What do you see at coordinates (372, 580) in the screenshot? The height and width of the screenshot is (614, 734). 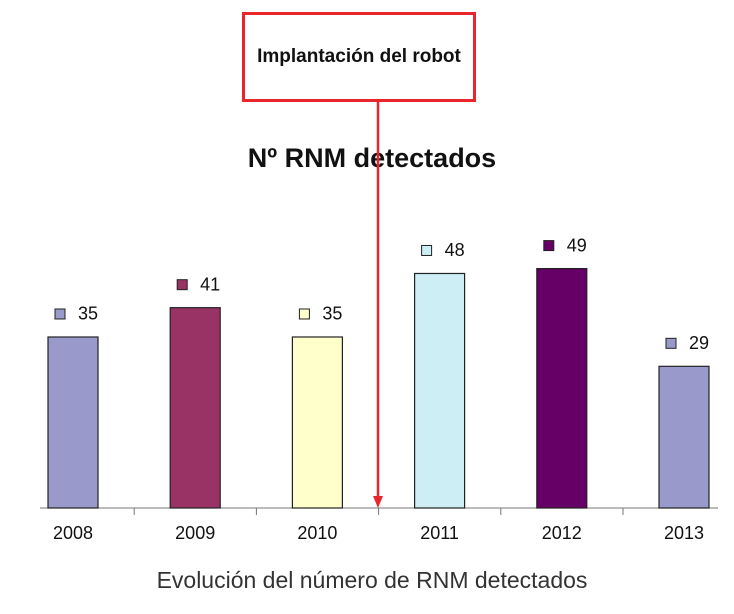 I see `caption: Evolución del número de RNM detectados` at bounding box center [372, 580].